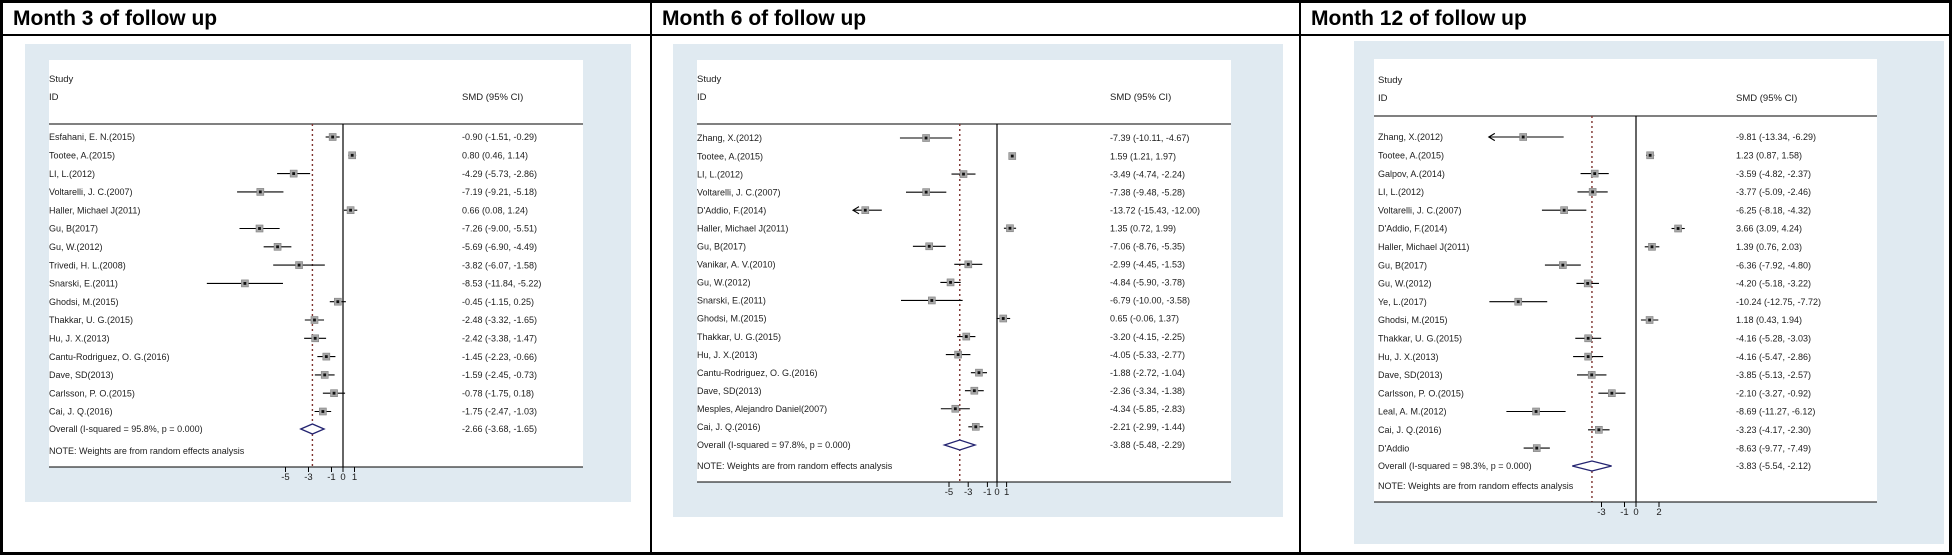 The width and height of the screenshot is (1952, 555). What do you see at coordinates (1769, 247) in the screenshot?
I see `svg-text: 1.39 (0.76, 2.03)` at bounding box center [1769, 247].